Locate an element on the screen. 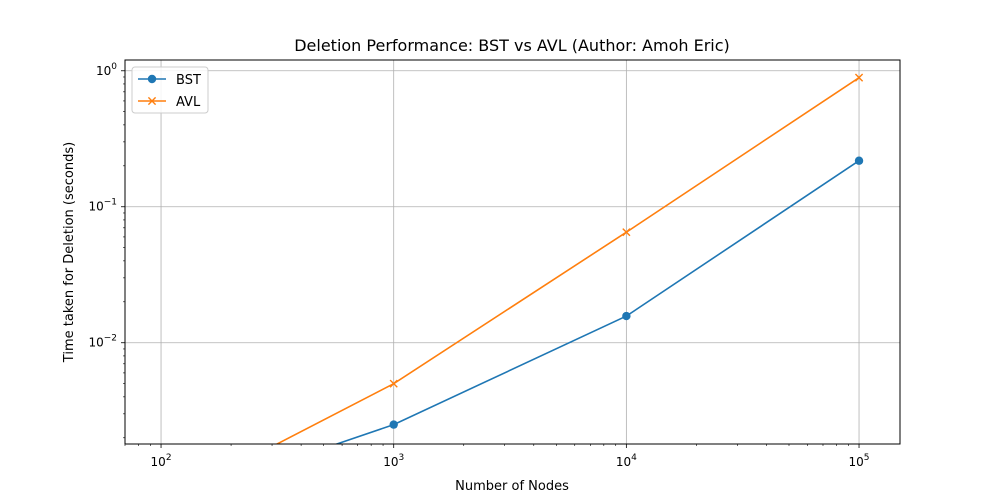 This screenshot has height=504, width=1000. y-axis-label: Time taken for Deletion (seconds) is located at coordinates (69, 252).